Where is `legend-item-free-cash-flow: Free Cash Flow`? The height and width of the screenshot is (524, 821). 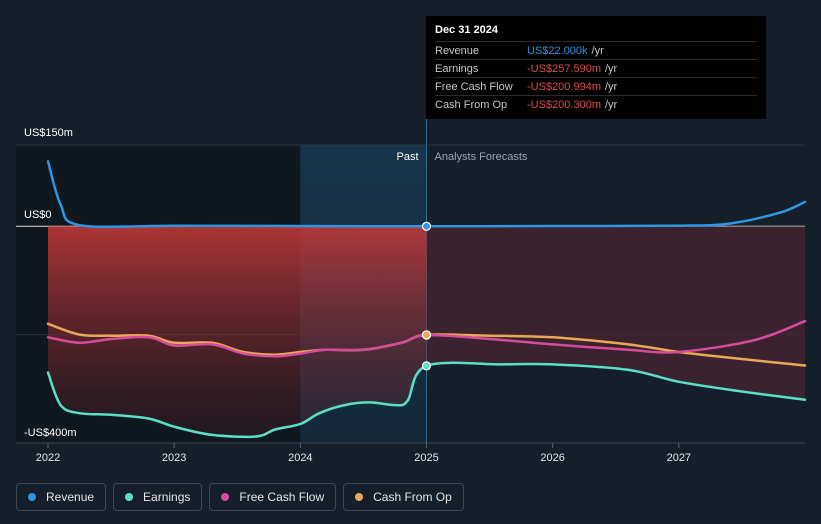
legend-item-free-cash-flow: Free Cash Flow is located at coordinates (273, 497).